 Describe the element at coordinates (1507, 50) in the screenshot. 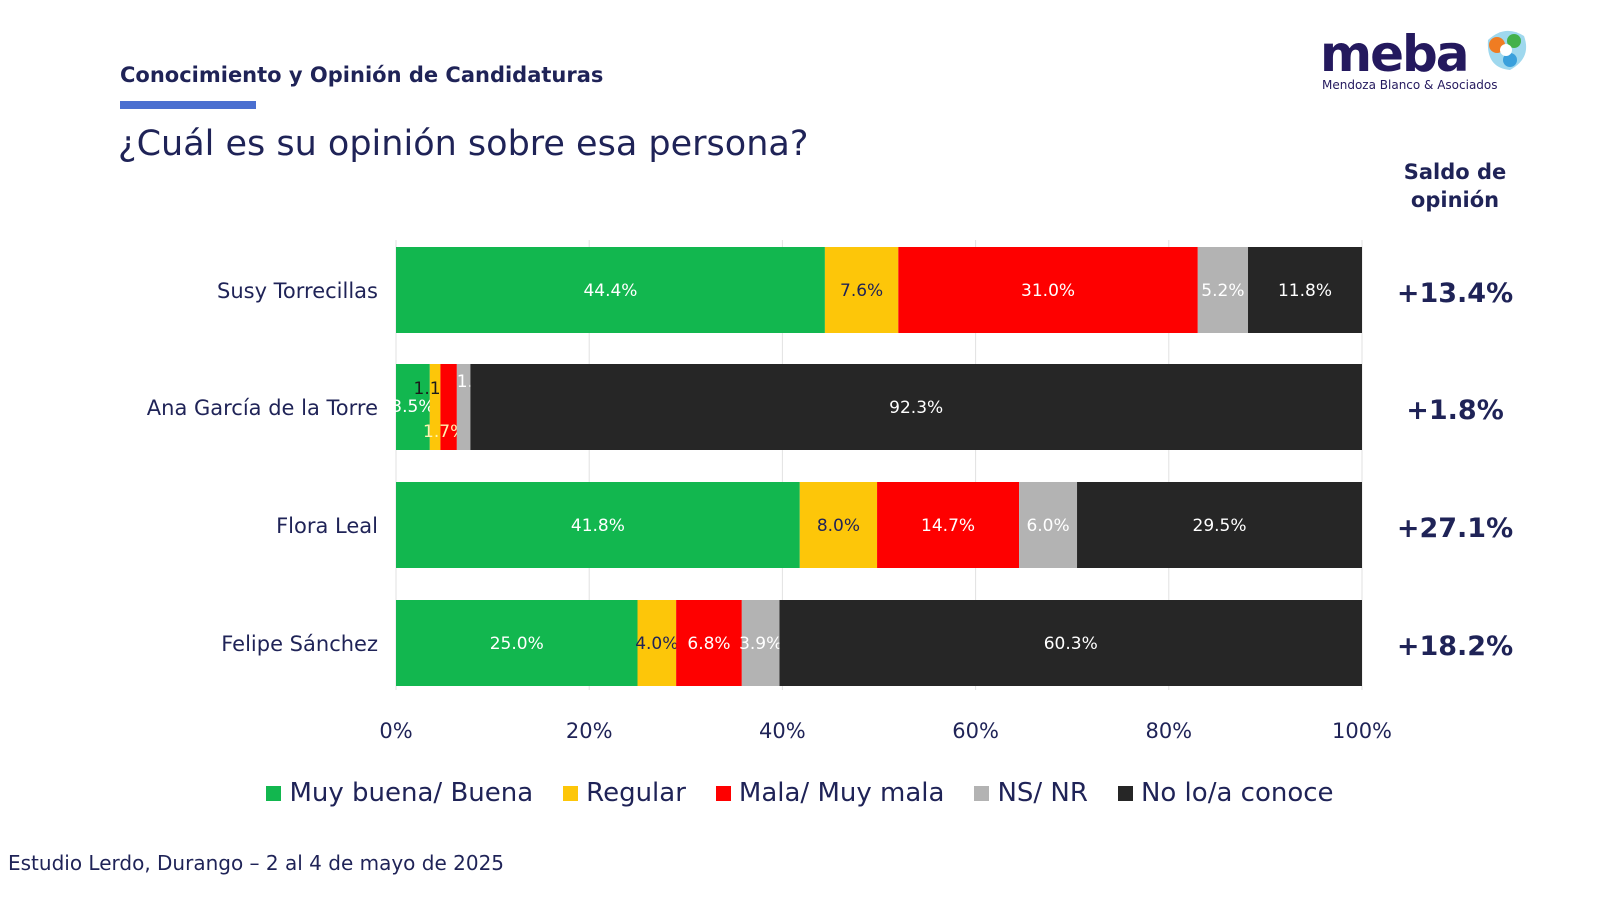

I see `logo-mark-icon` at that location.